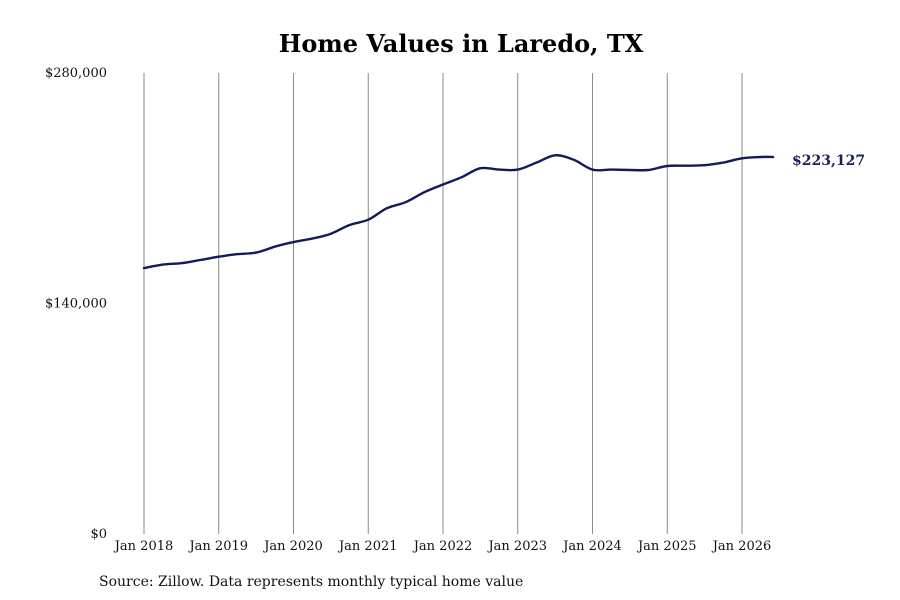  What do you see at coordinates (591, 546) in the screenshot?
I see `x-tick-label: Jan 2024` at bounding box center [591, 546].